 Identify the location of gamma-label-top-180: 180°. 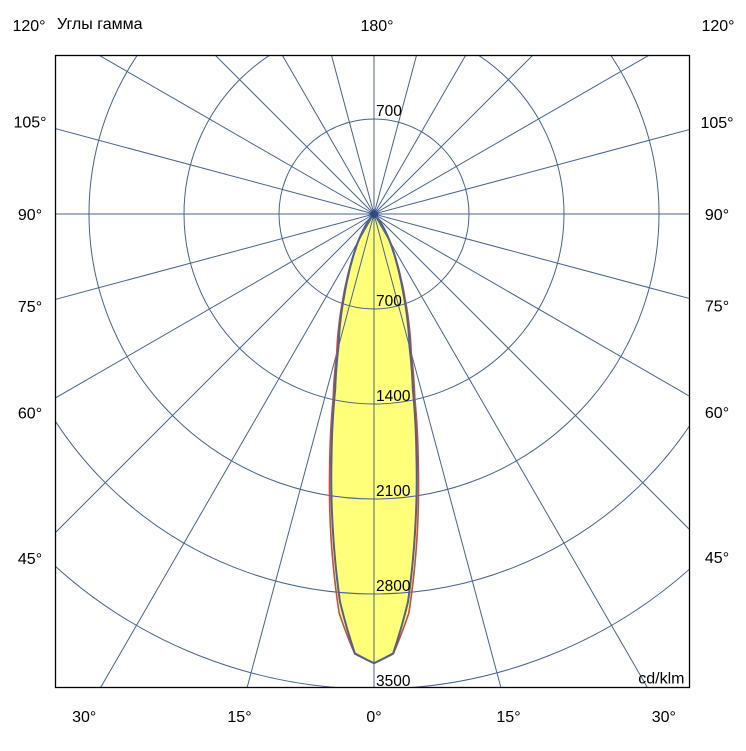
(376, 26).